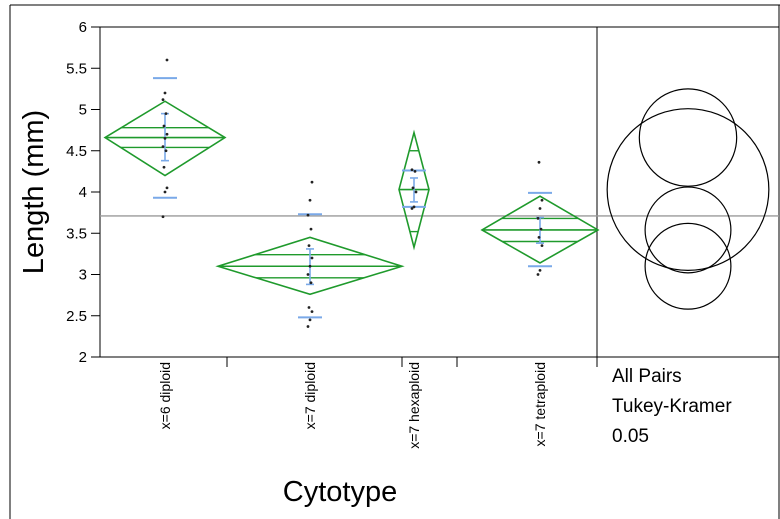 The width and height of the screenshot is (780, 519). I want to click on y-axis-ticks: 2 2.5 3 3.5 4 4.5 5 5.5 6, so click(83, 192).